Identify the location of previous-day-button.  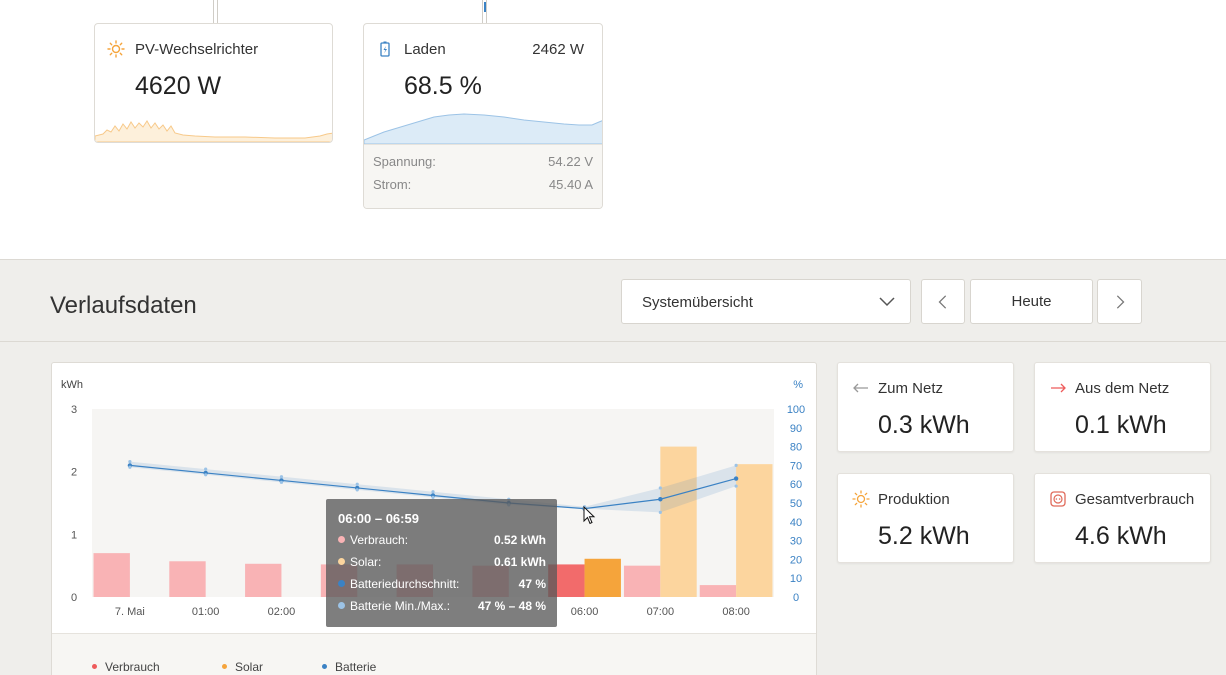
(943, 301).